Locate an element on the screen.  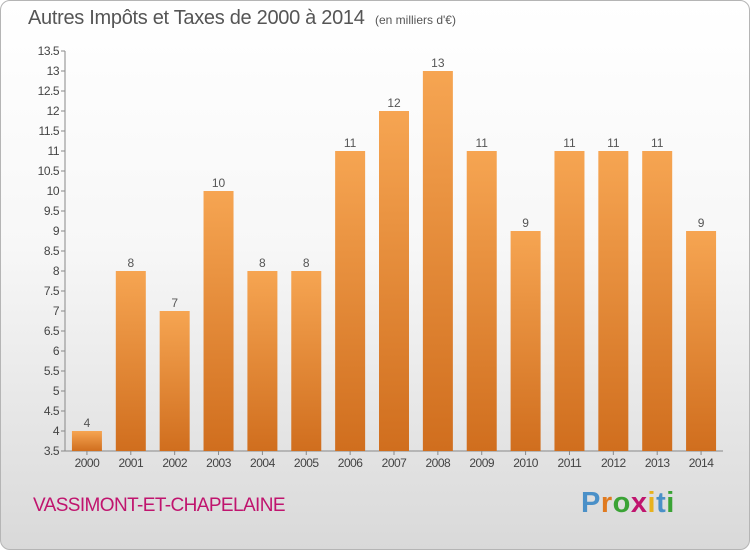
x-tick-label: 2014 is located at coordinates (702, 463).